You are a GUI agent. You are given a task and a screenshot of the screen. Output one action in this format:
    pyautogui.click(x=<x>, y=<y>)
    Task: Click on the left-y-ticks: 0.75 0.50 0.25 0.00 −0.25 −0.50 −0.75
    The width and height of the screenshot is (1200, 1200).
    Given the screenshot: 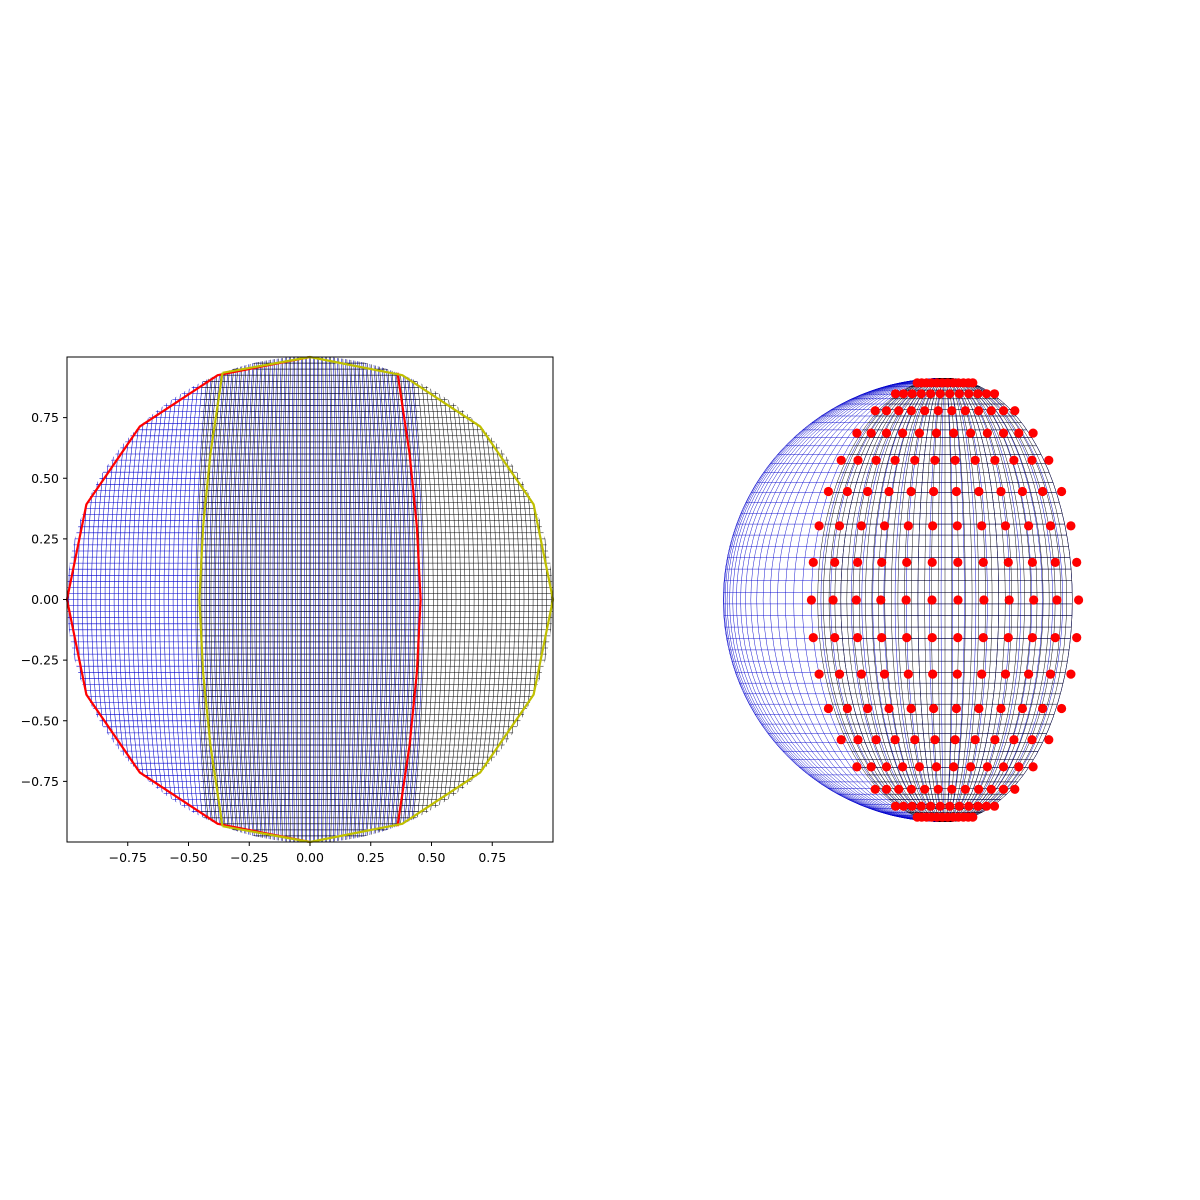 What is the action you would take?
    pyautogui.click(x=44, y=599)
    